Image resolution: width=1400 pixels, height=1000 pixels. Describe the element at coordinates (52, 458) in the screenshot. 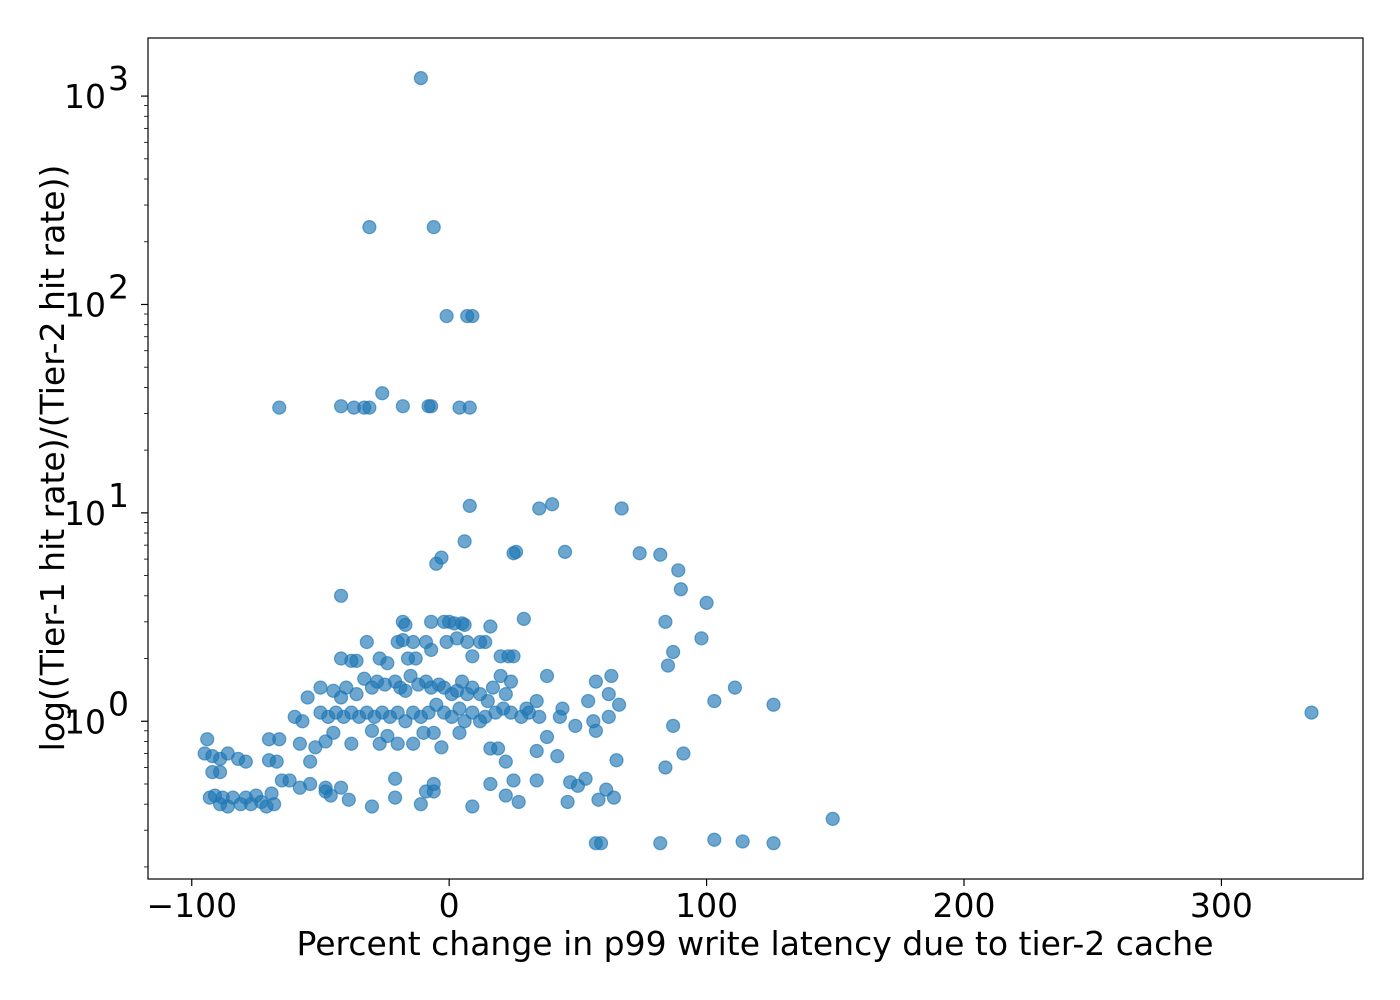

I see `y-axis-label: log((Tier-1 hit rate)/(Tier-2 hit rate))` at that location.